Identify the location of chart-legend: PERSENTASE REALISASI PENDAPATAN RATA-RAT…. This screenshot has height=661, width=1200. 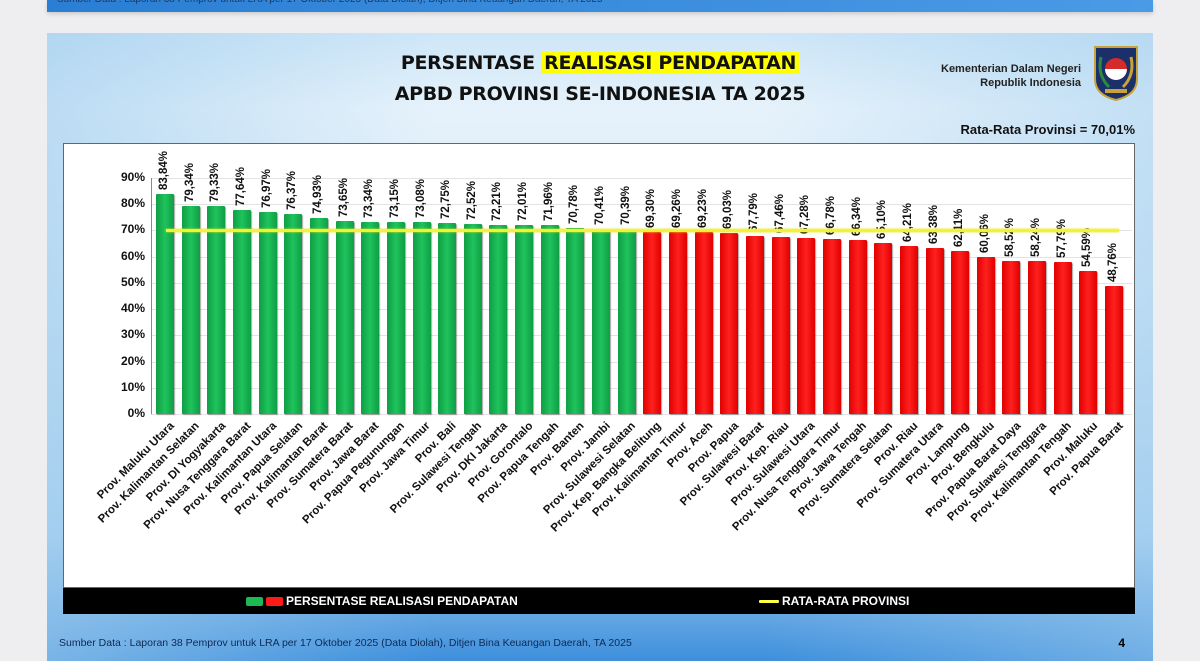
(599, 601).